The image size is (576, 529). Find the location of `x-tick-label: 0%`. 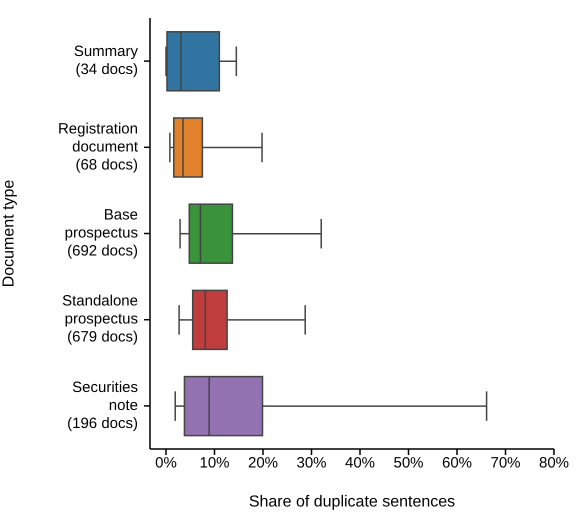

x-tick-label: 0% is located at coordinates (166, 463).